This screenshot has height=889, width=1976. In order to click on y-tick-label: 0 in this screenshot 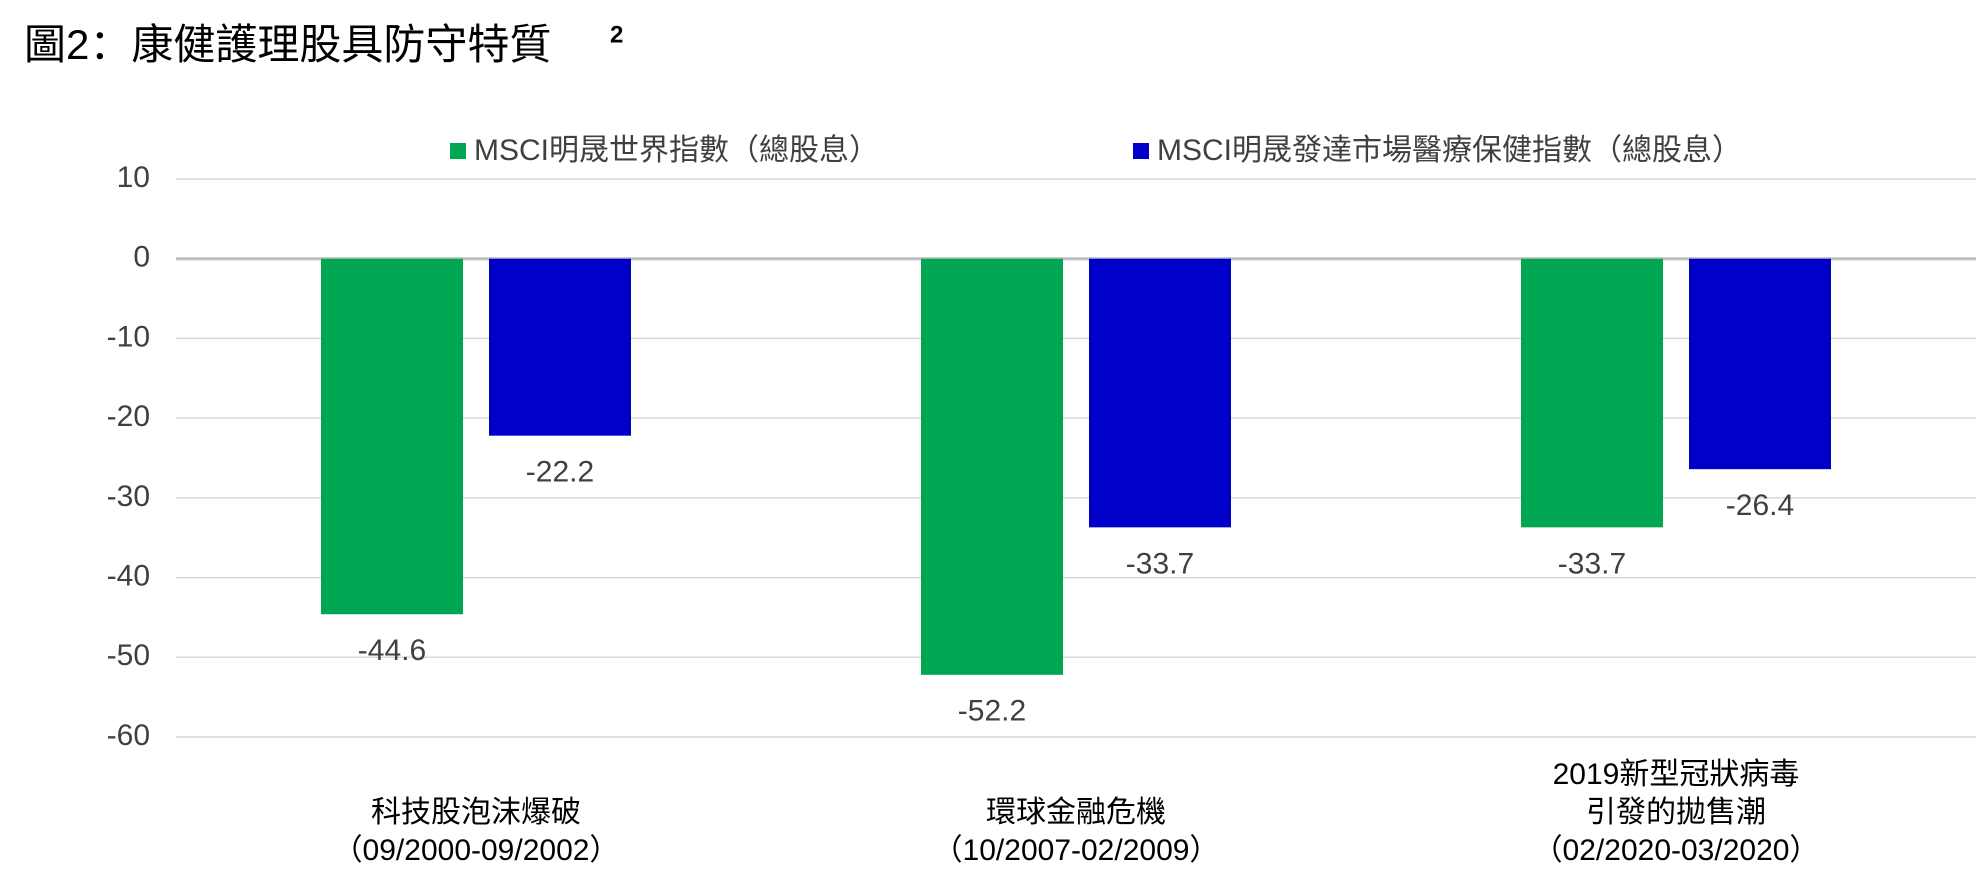, I will do `click(141, 257)`.